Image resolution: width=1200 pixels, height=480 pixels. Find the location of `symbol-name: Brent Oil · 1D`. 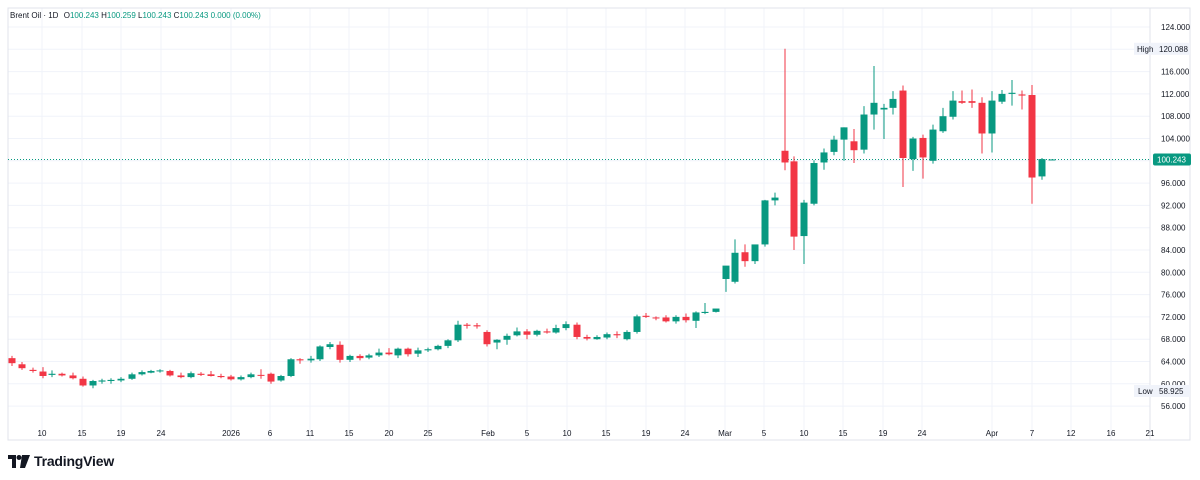

symbol-name: Brent Oil · 1D is located at coordinates (34, 15).